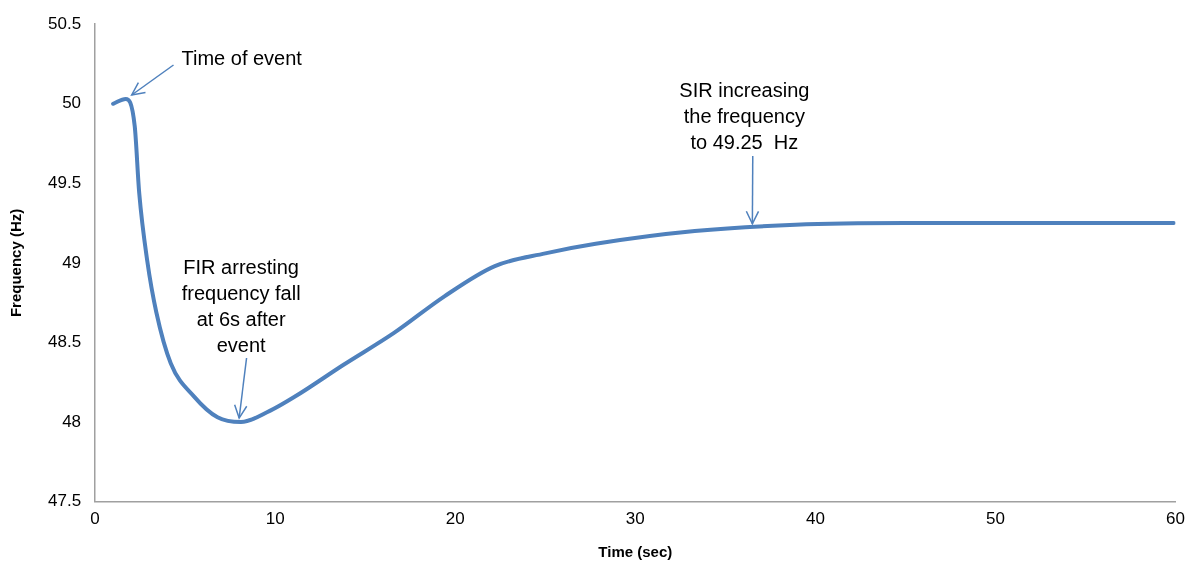  What do you see at coordinates (64, 342) in the screenshot?
I see `y-tick-label: 48.5` at bounding box center [64, 342].